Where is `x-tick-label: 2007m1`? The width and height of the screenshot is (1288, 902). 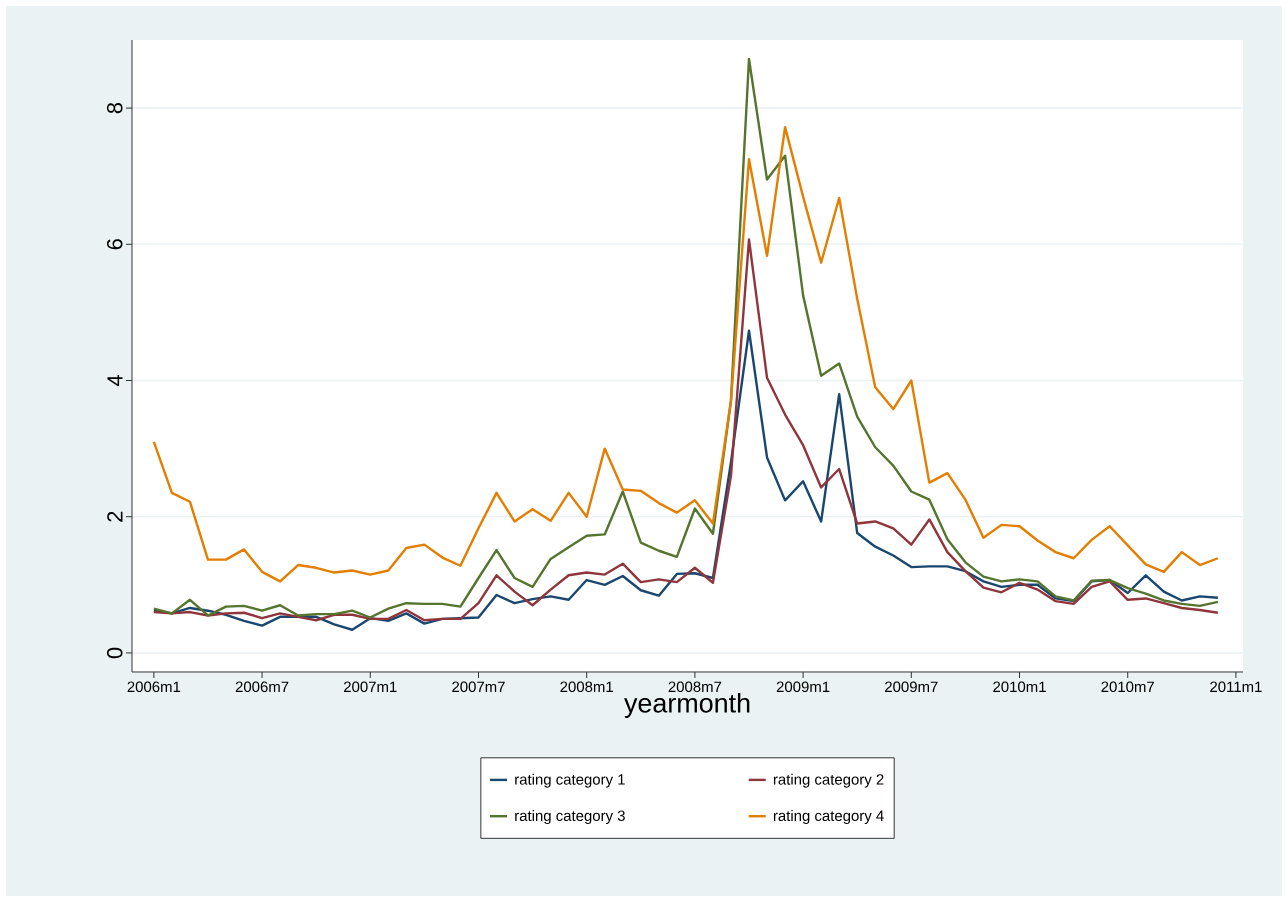 x-tick-label: 2007m1 is located at coordinates (370, 687).